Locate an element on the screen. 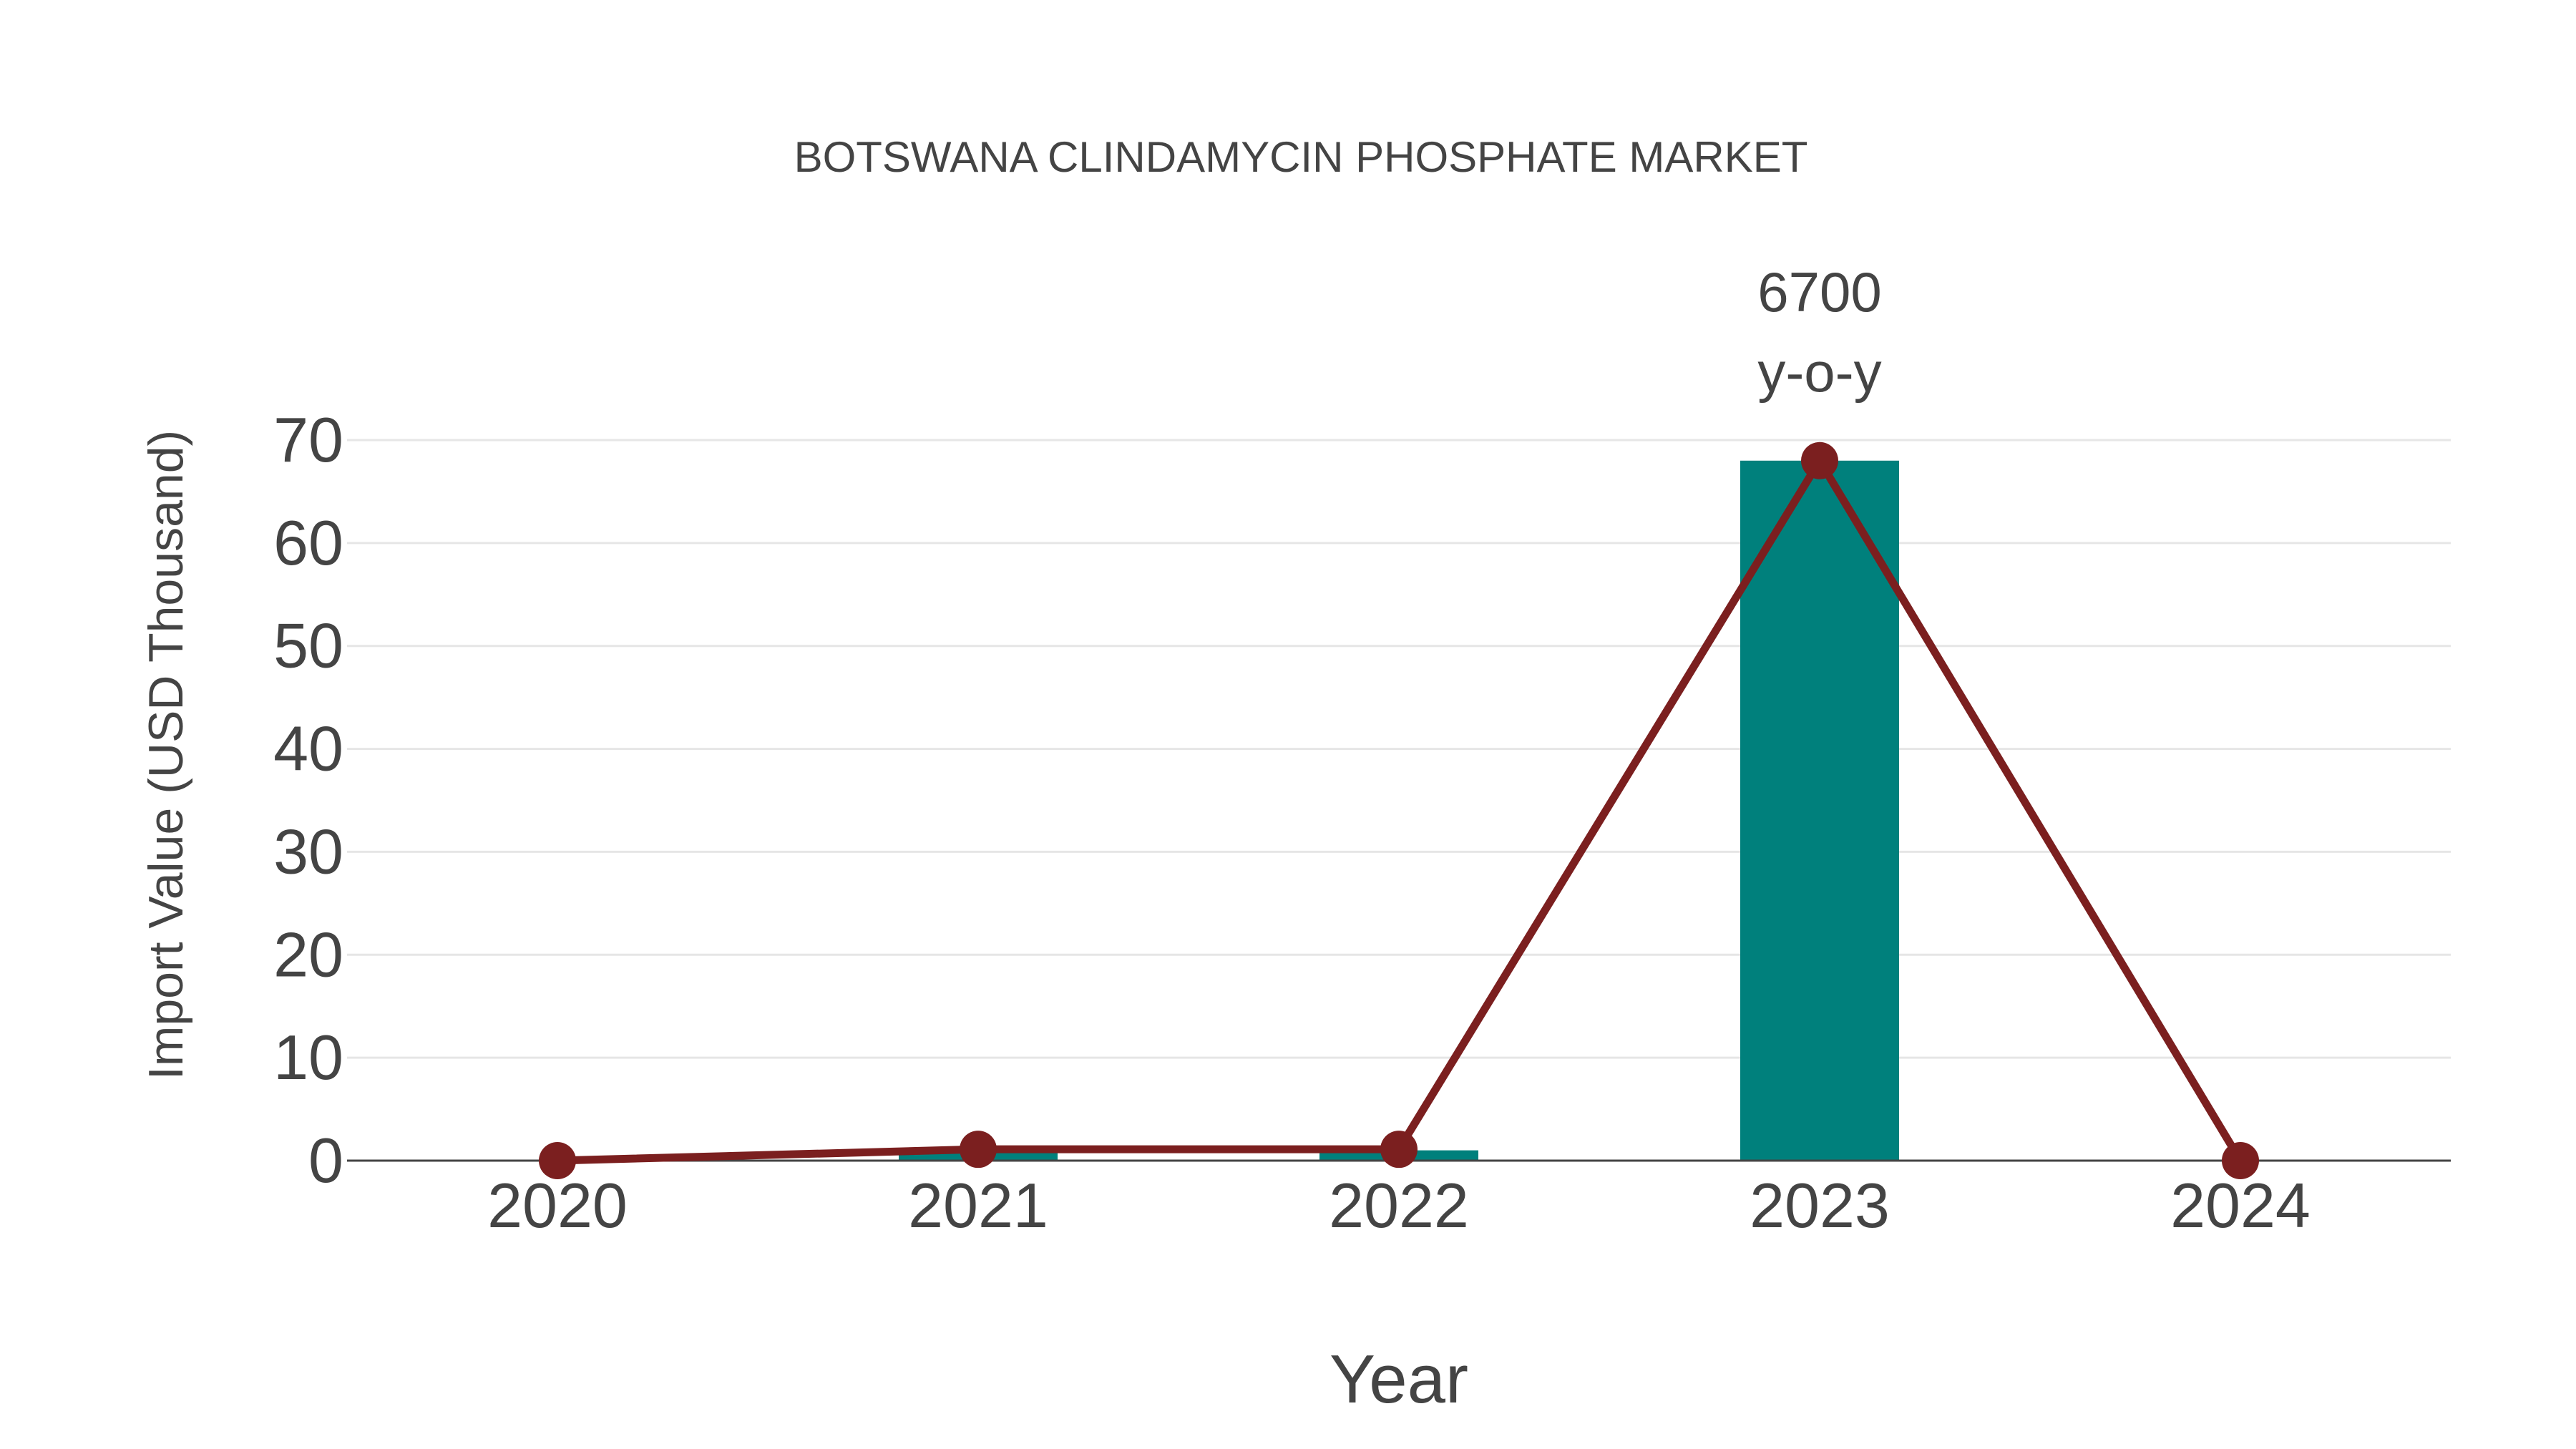 This screenshot has width=2576, height=1449. x-tick-label: 2020 is located at coordinates (557, 1205).